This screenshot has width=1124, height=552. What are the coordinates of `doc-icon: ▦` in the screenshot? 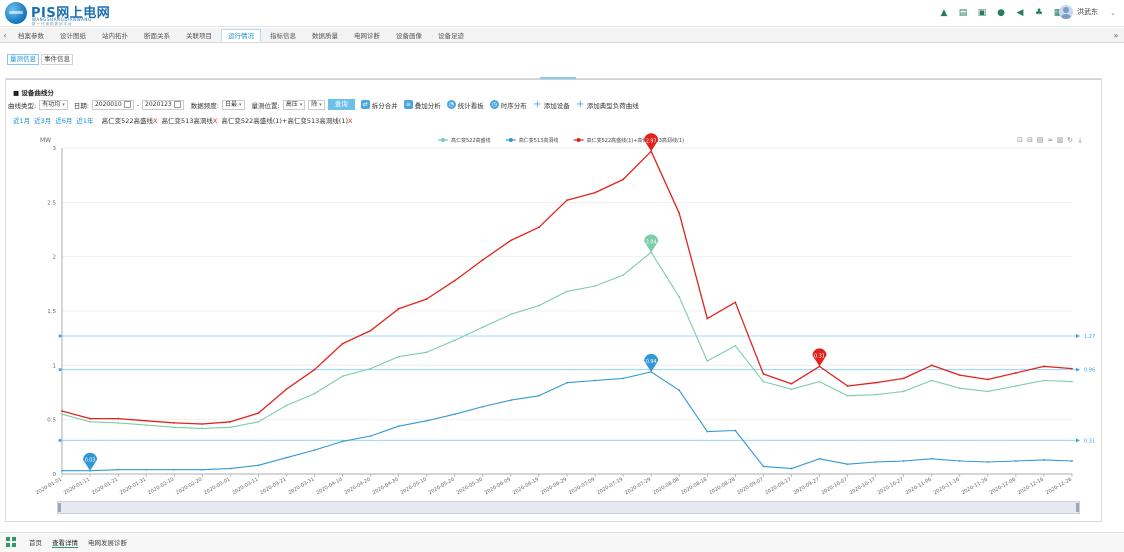 It's located at (1058, 13).